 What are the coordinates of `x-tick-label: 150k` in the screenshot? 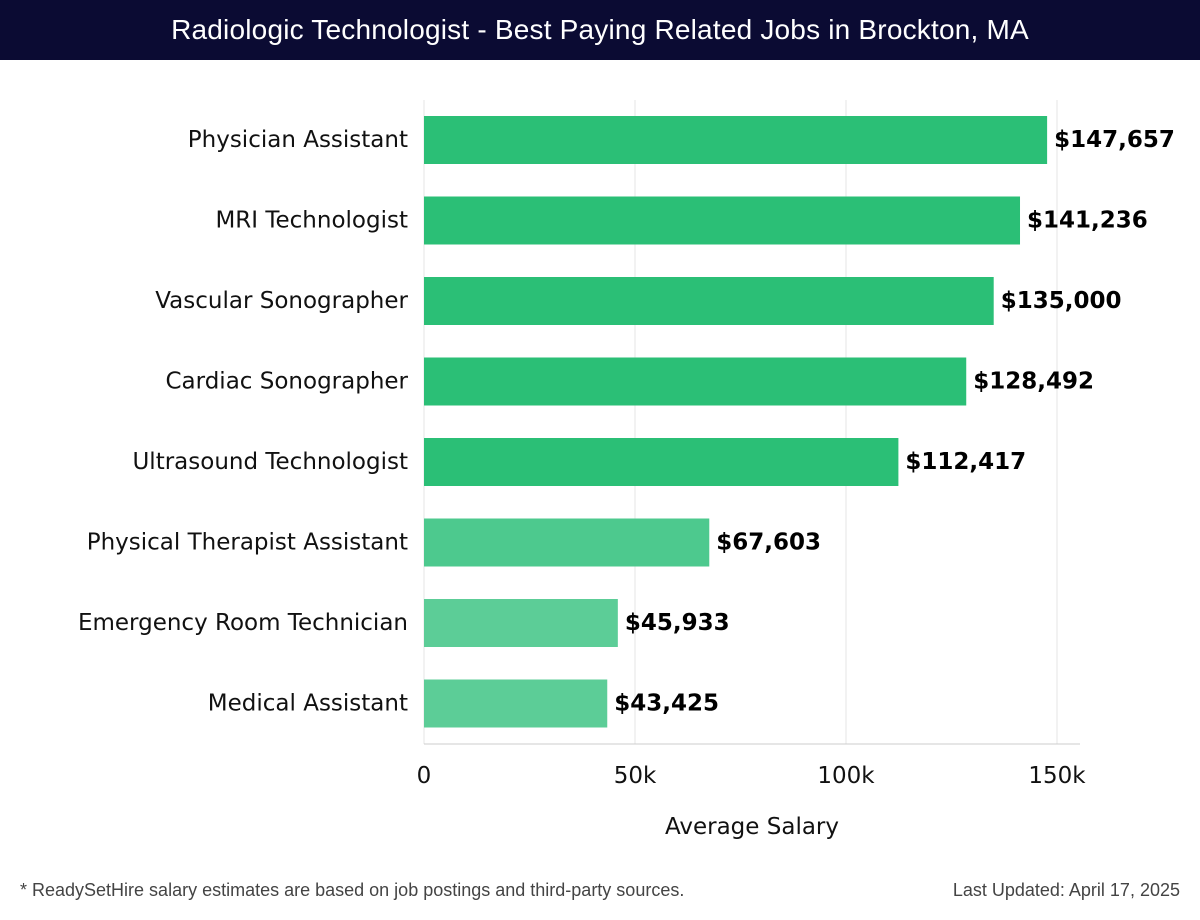 It's located at (1057, 776).